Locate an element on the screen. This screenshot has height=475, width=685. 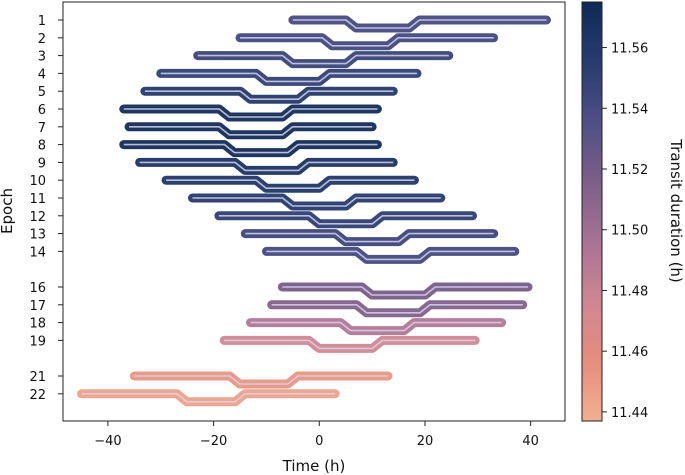
epoch-17-data-band is located at coordinates (397, 309).